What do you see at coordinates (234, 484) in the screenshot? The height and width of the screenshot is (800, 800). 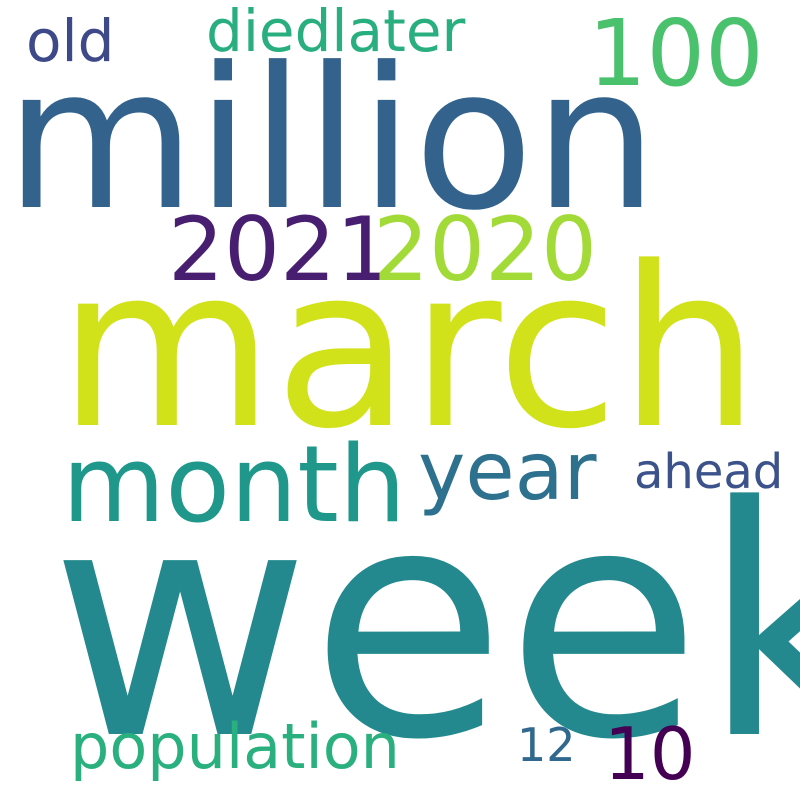 I see `word-month: month` at bounding box center [234, 484].